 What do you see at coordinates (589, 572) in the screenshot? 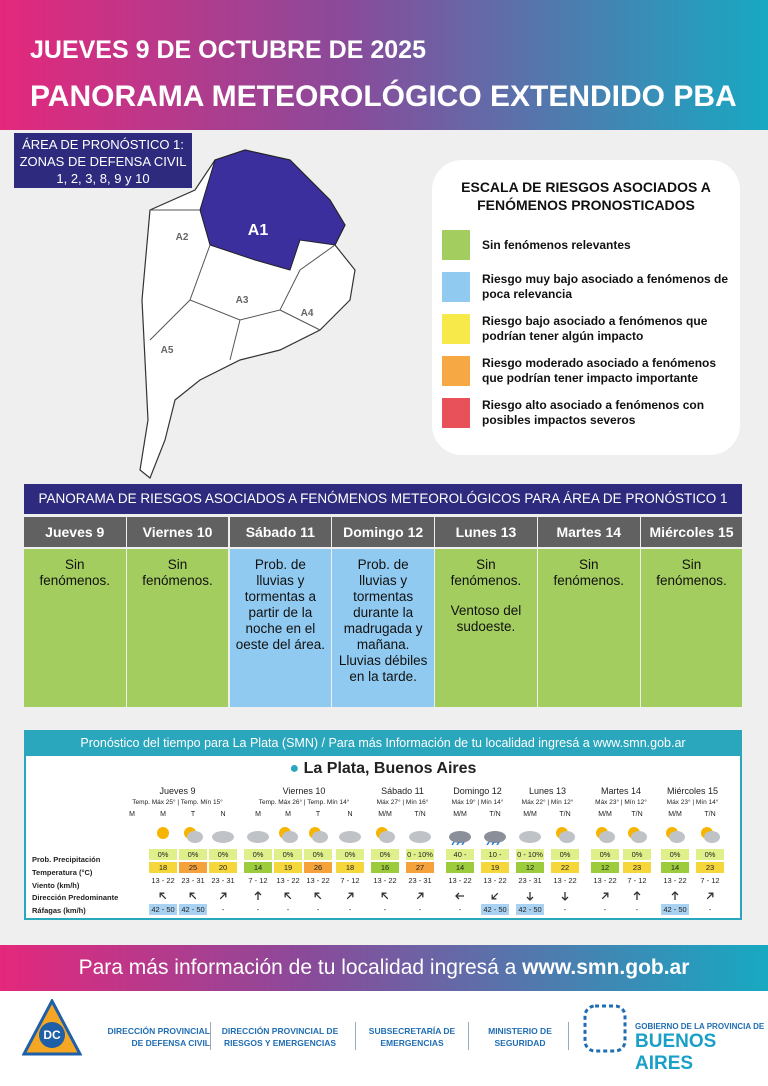
I see `risk-text: Sin fenómenos.` at bounding box center [589, 572].